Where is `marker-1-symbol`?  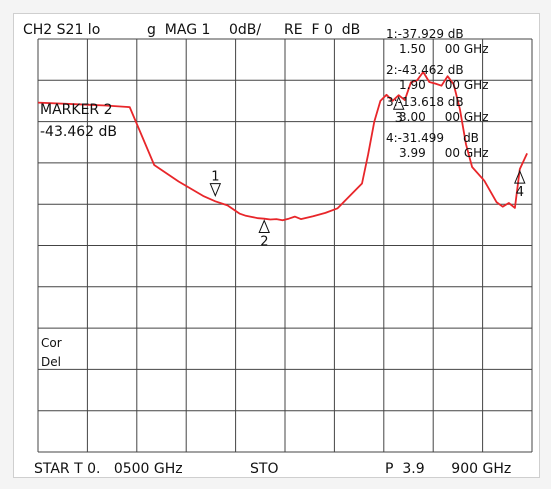
marker-1-symbol is located at coordinates (215, 190).